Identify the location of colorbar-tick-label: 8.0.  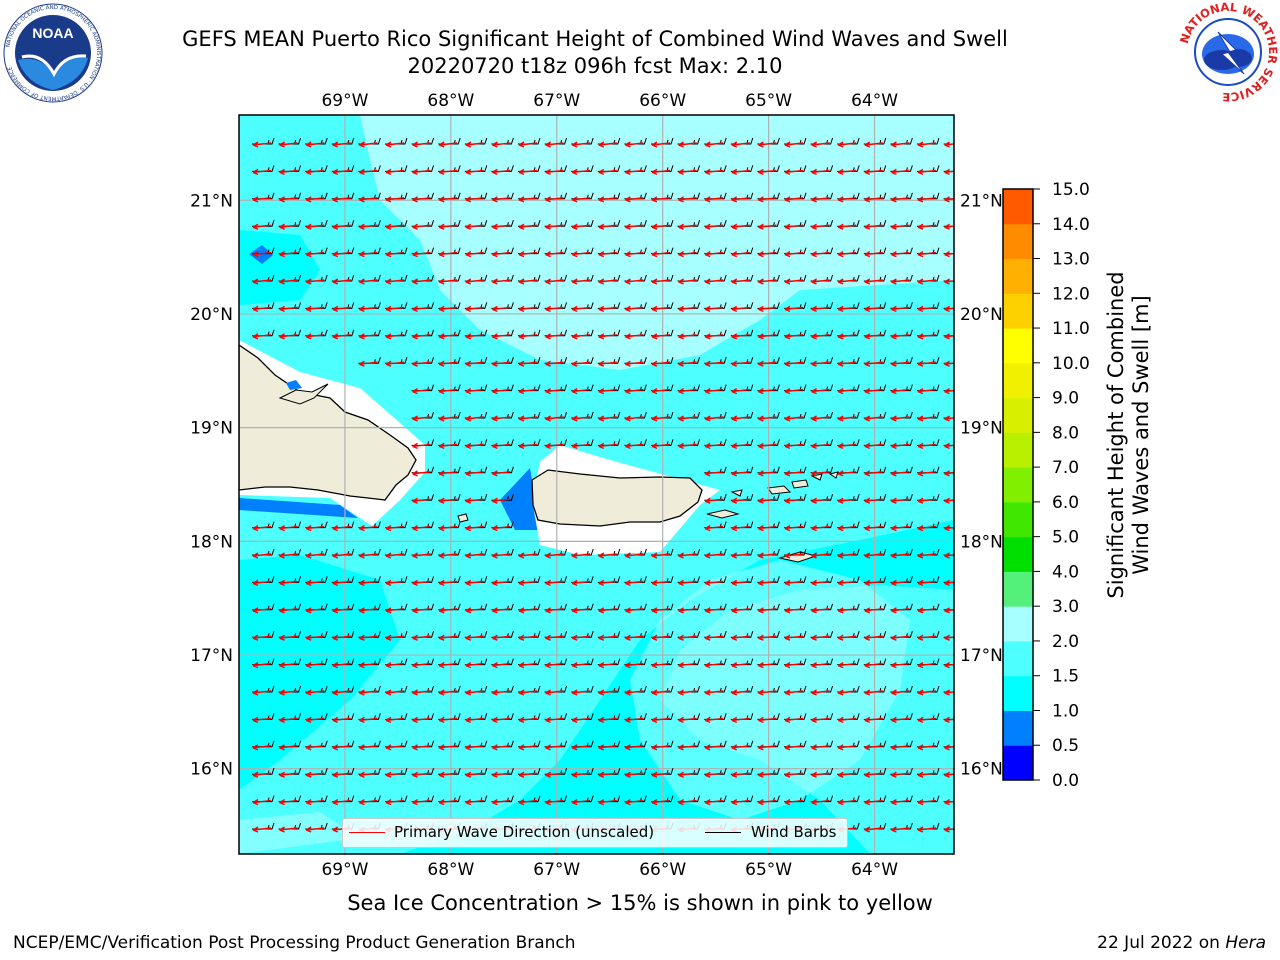
(1065, 433).